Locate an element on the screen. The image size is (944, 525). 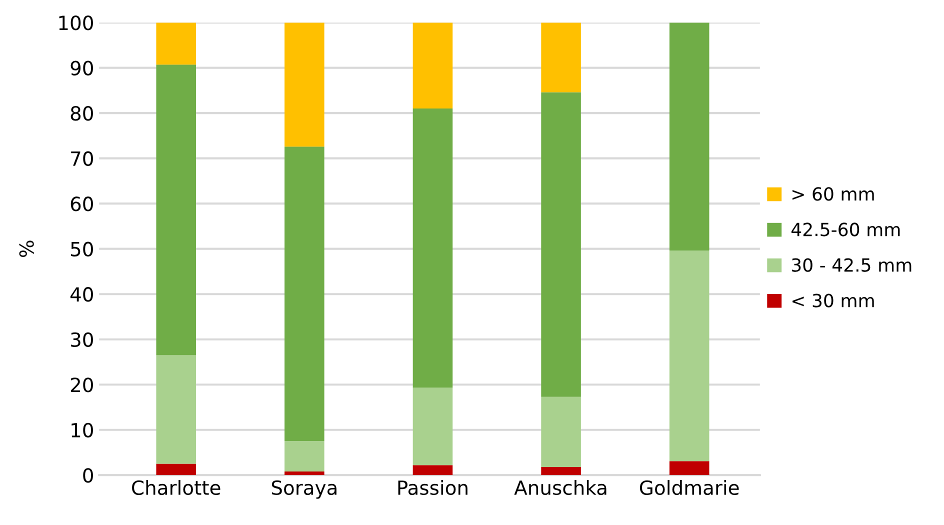
y-tick-label: 60 is located at coordinates (81, 204).